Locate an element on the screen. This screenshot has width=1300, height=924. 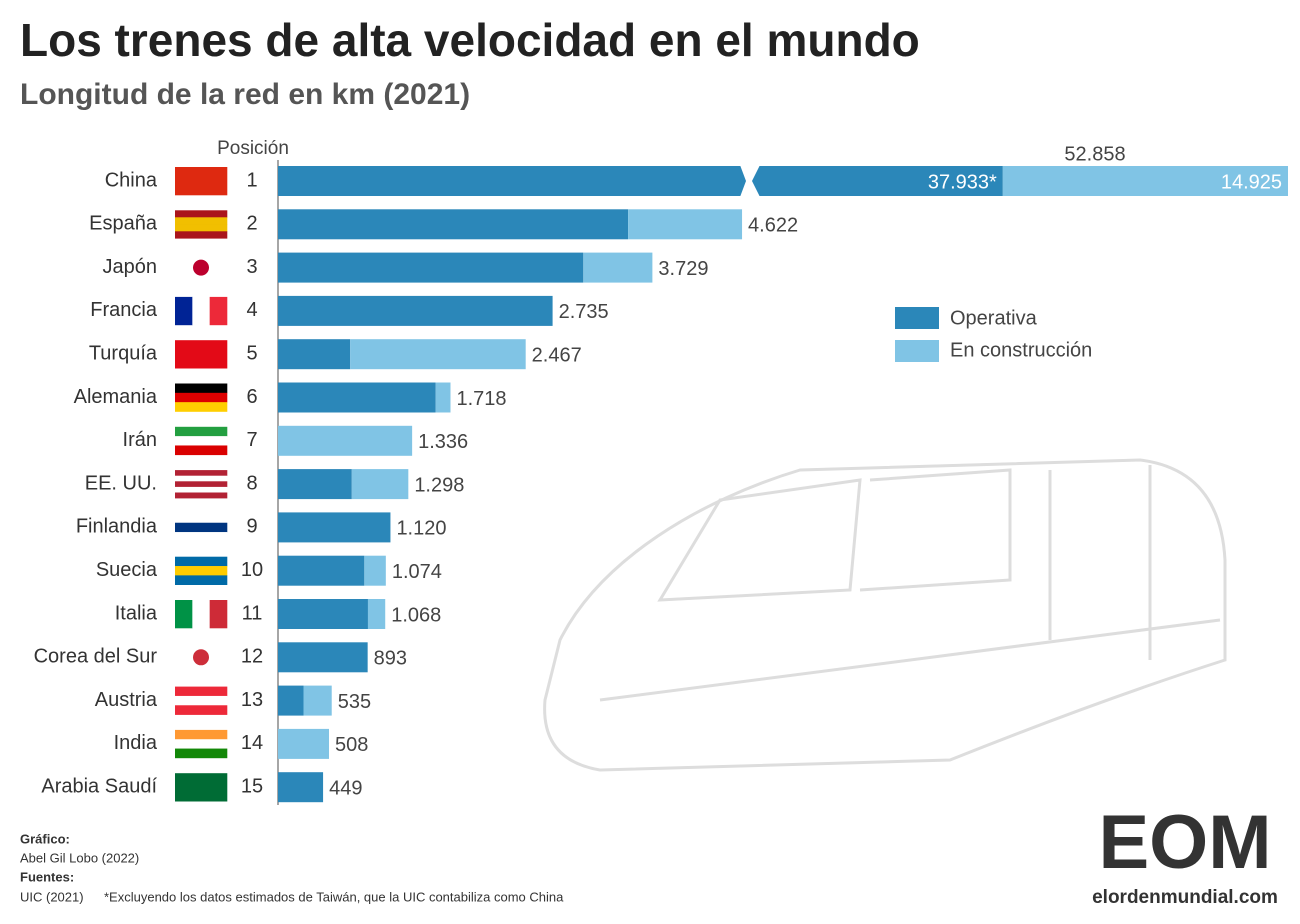
position-header: Posición is located at coordinates (253, 148).